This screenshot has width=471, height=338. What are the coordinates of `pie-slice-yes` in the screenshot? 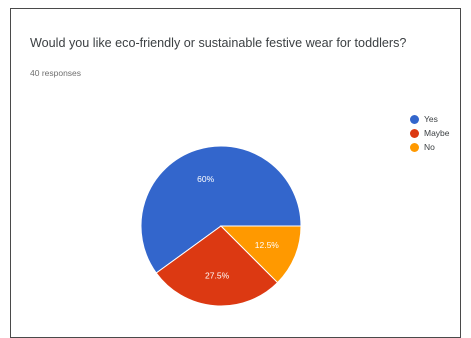 It's located at (221, 209).